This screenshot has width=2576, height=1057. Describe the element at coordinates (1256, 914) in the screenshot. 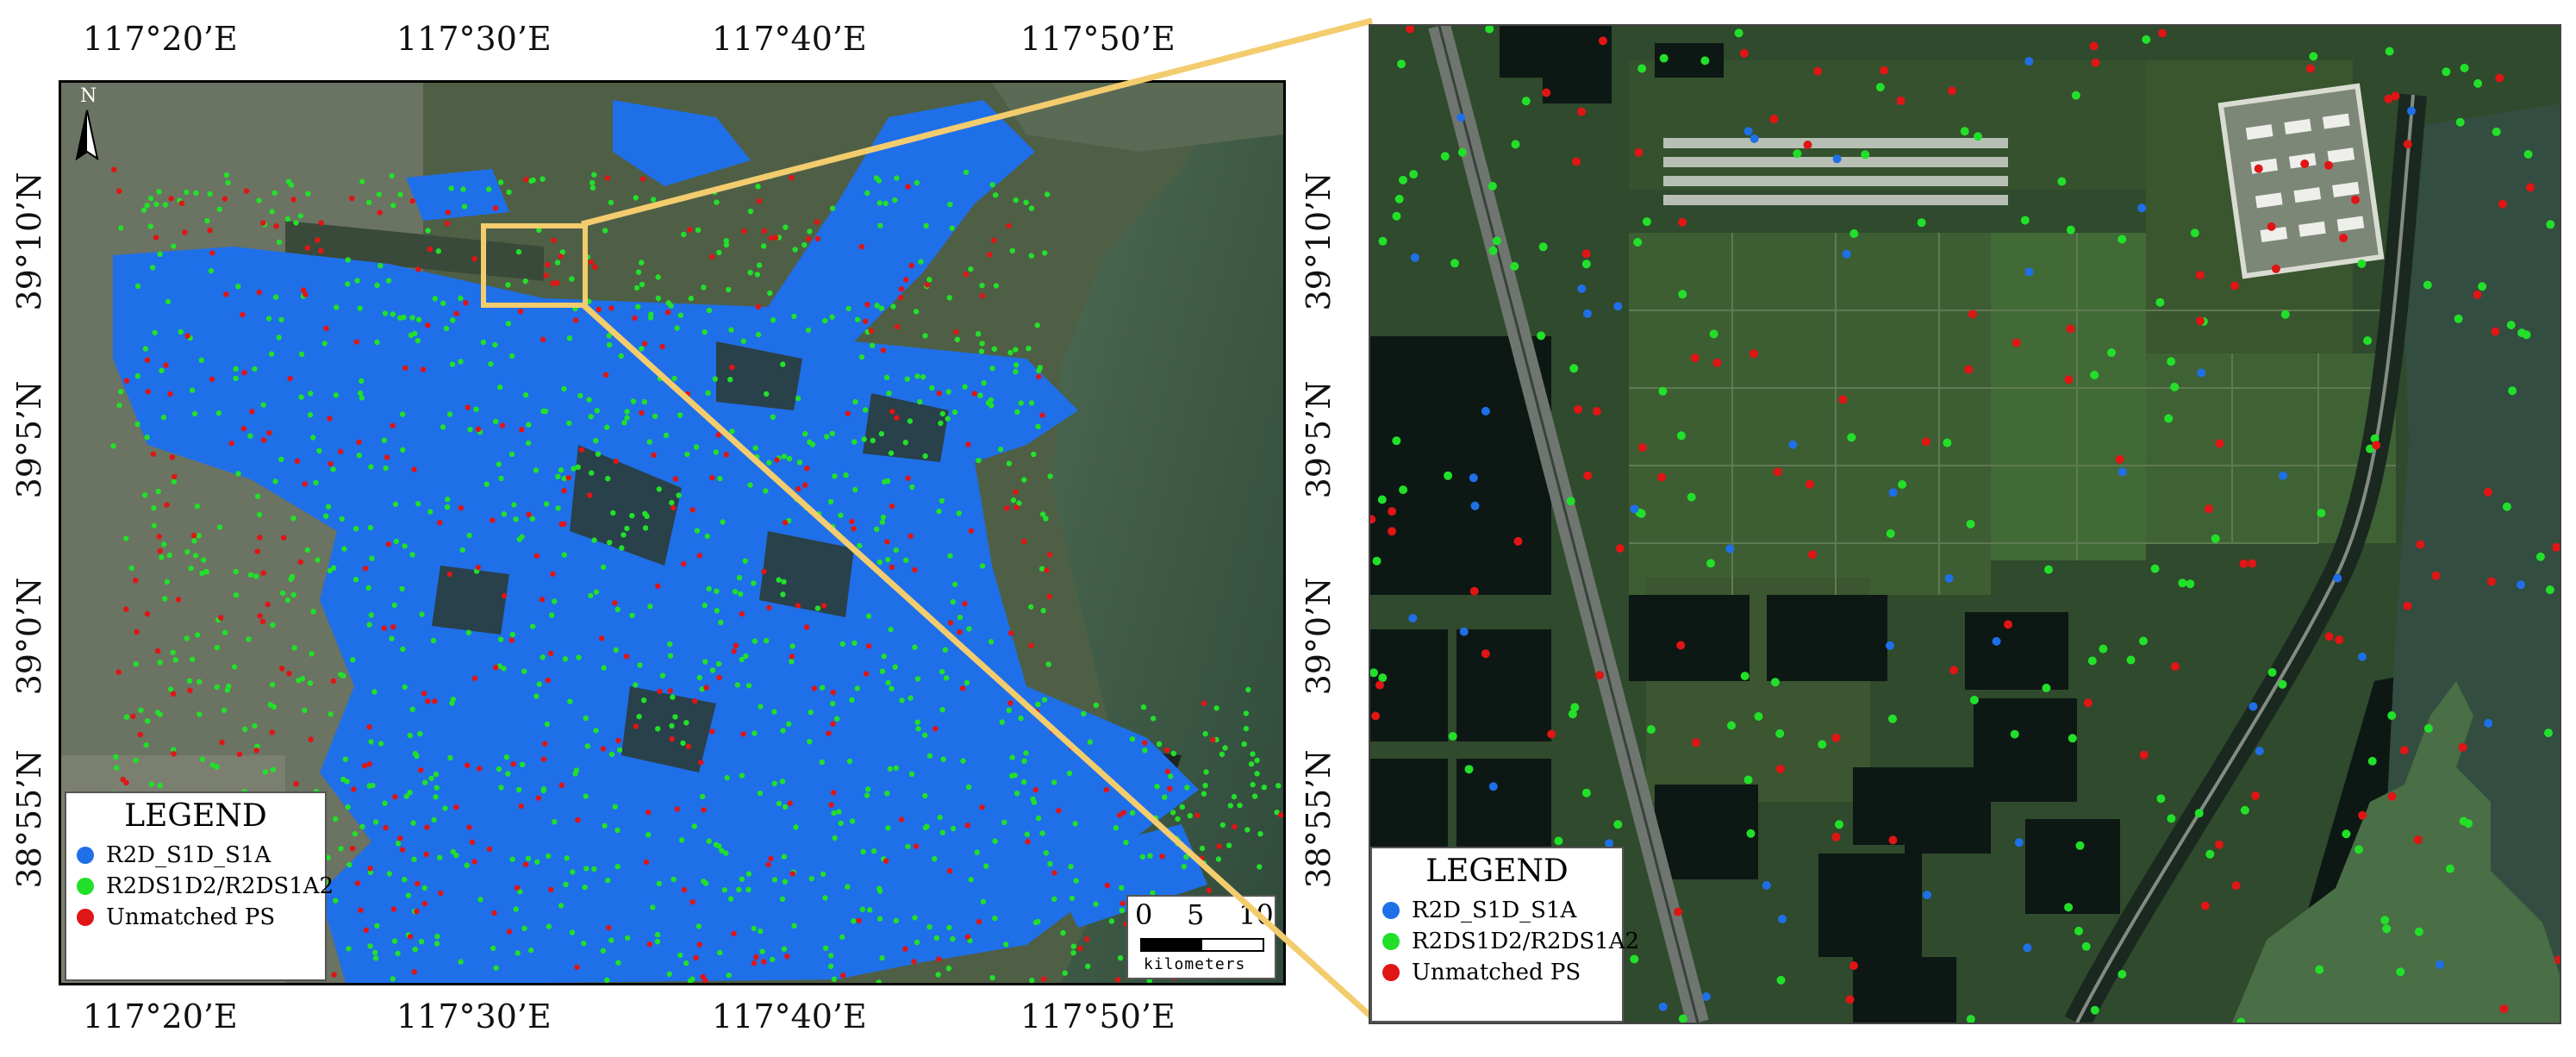

I see `scale-label-10: 10` at that location.